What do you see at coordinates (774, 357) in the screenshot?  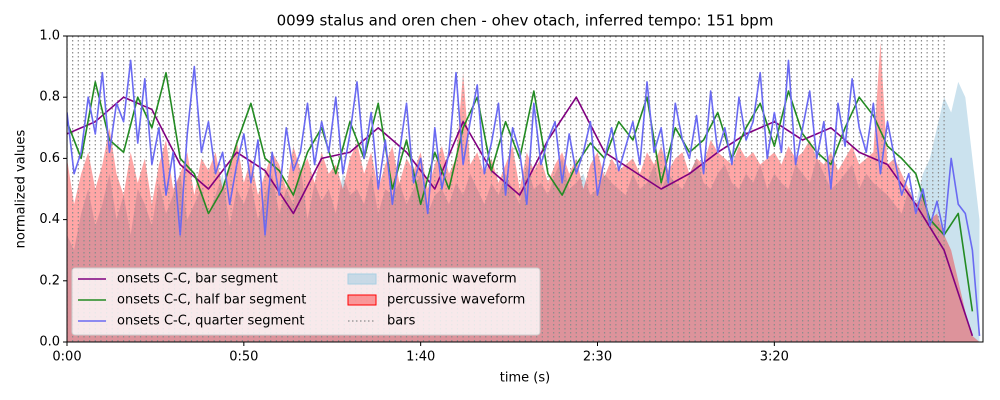 I see `x-tick-label: 3:20` at bounding box center [774, 357].